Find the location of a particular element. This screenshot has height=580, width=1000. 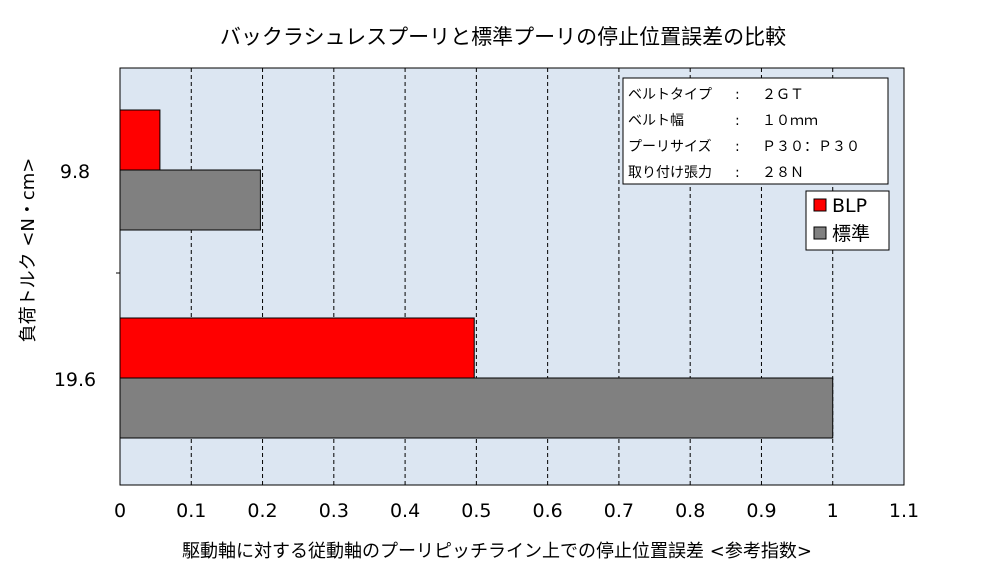

info-value: １０ｍｍ is located at coordinates (790, 121).